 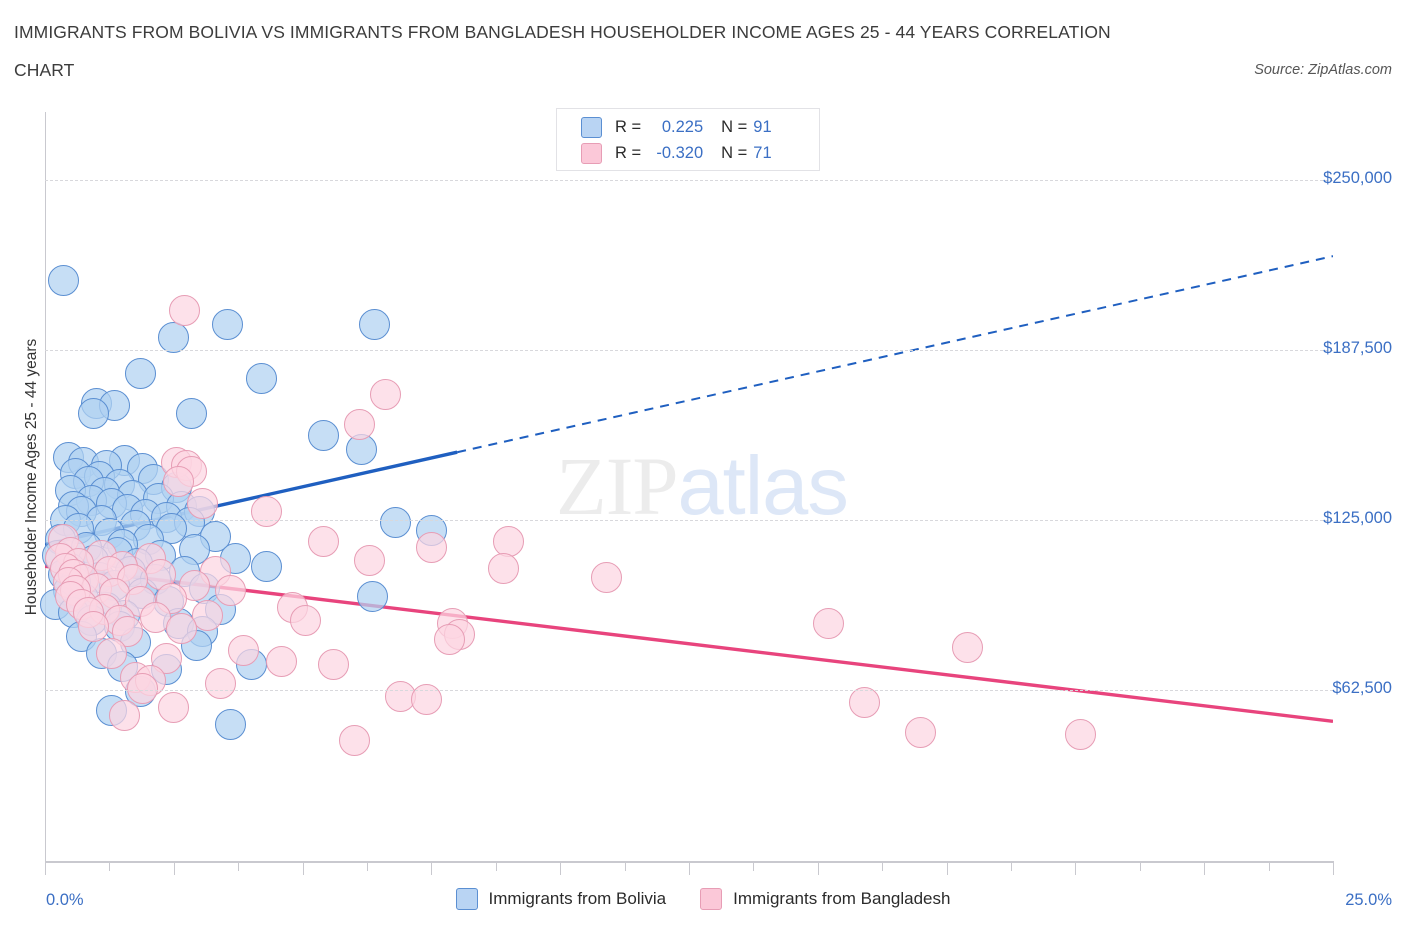 I want to click on series-swatch-bolivia-icon, so click(x=466, y=899).